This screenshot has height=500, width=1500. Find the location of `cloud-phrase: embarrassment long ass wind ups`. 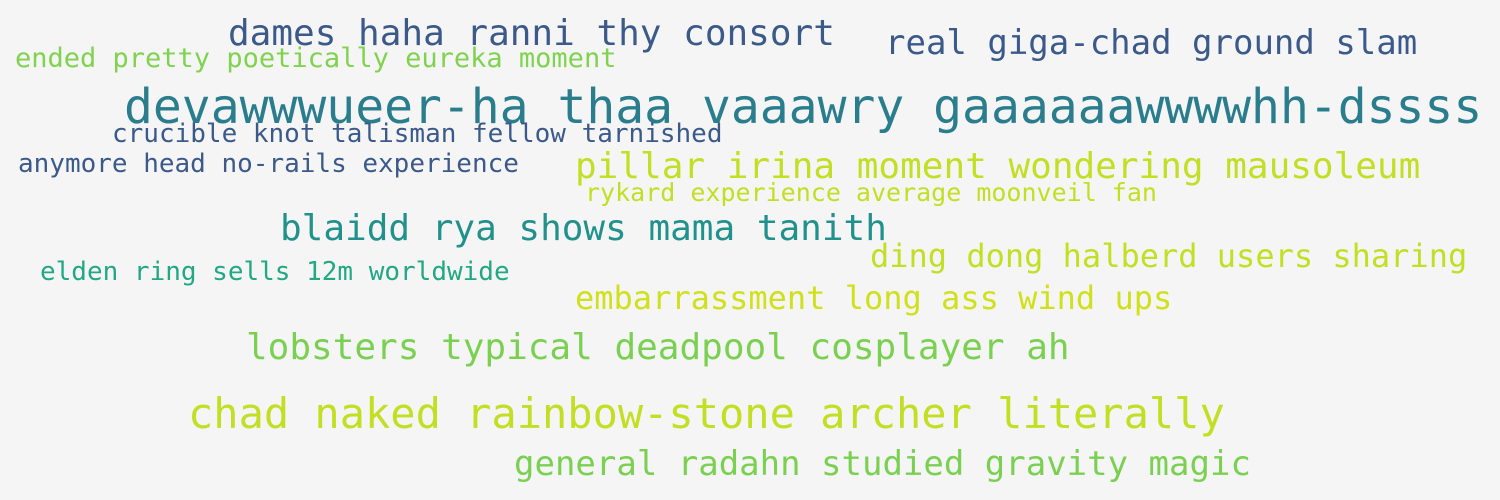

cloud-phrase: embarrassment long ass wind ups is located at coordinates (874, 298).